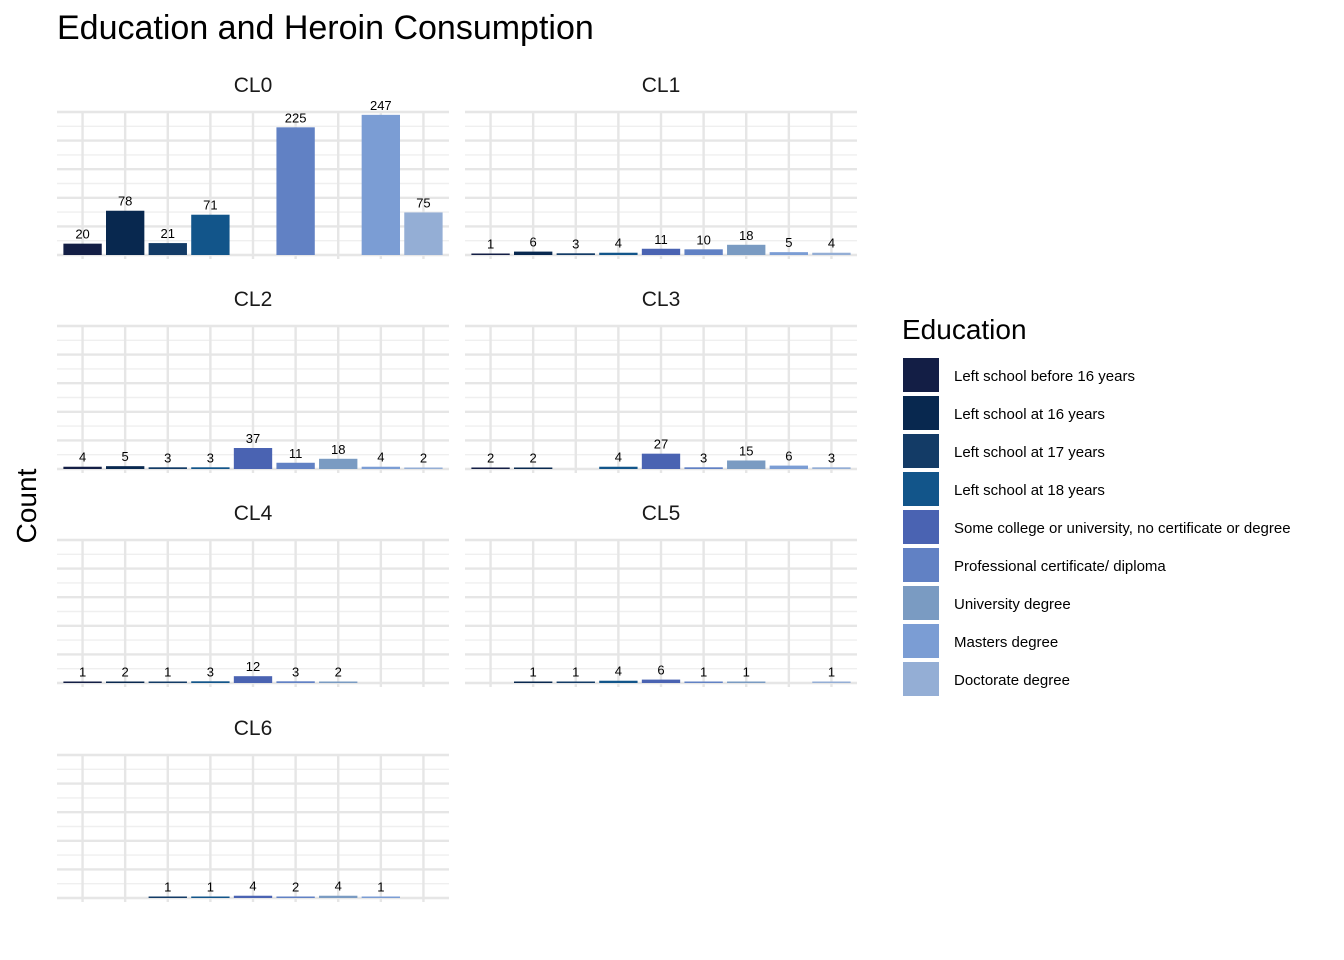 The height and width of the screenshot is (960, 1344). I want to click on data-label: 5, so click(788, 242).